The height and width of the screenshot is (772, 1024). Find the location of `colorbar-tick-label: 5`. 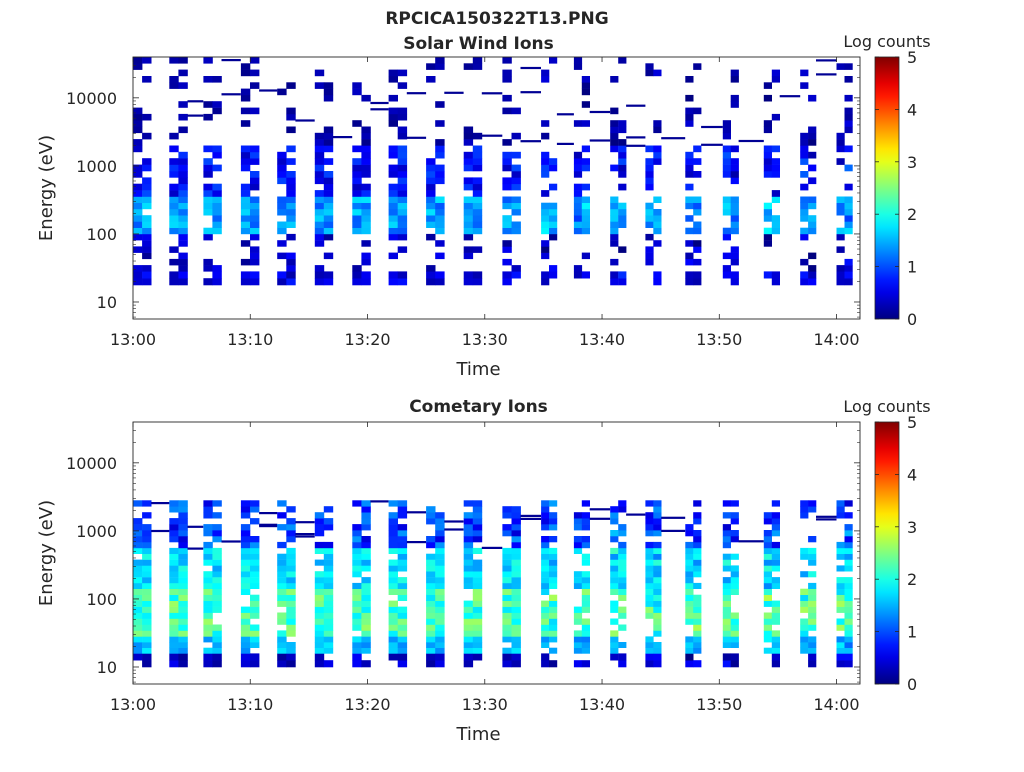

colorbar-tick-label: 5 is located at coordinates (912, 57).